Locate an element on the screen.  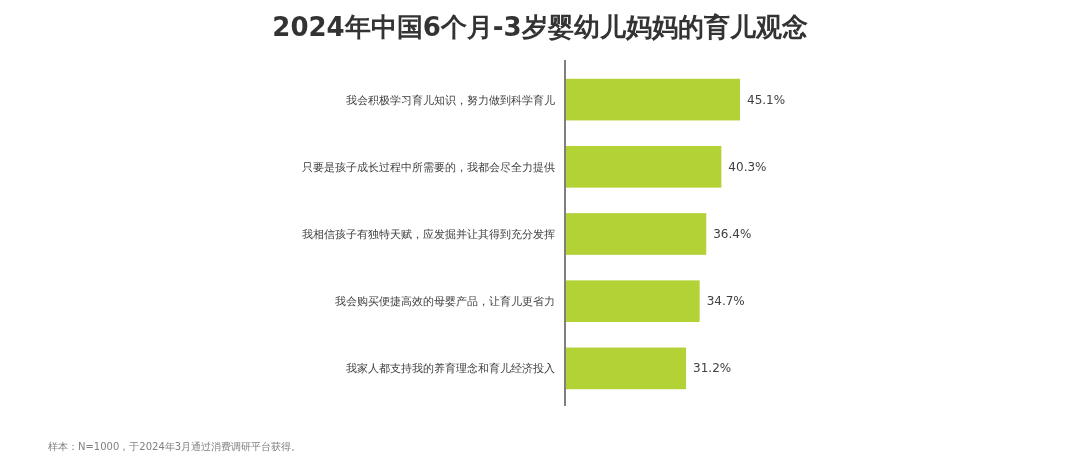
text: 样本：N=1000，于2024年3月通过消费调研平台获得。 is located at coordinates (175, 446).